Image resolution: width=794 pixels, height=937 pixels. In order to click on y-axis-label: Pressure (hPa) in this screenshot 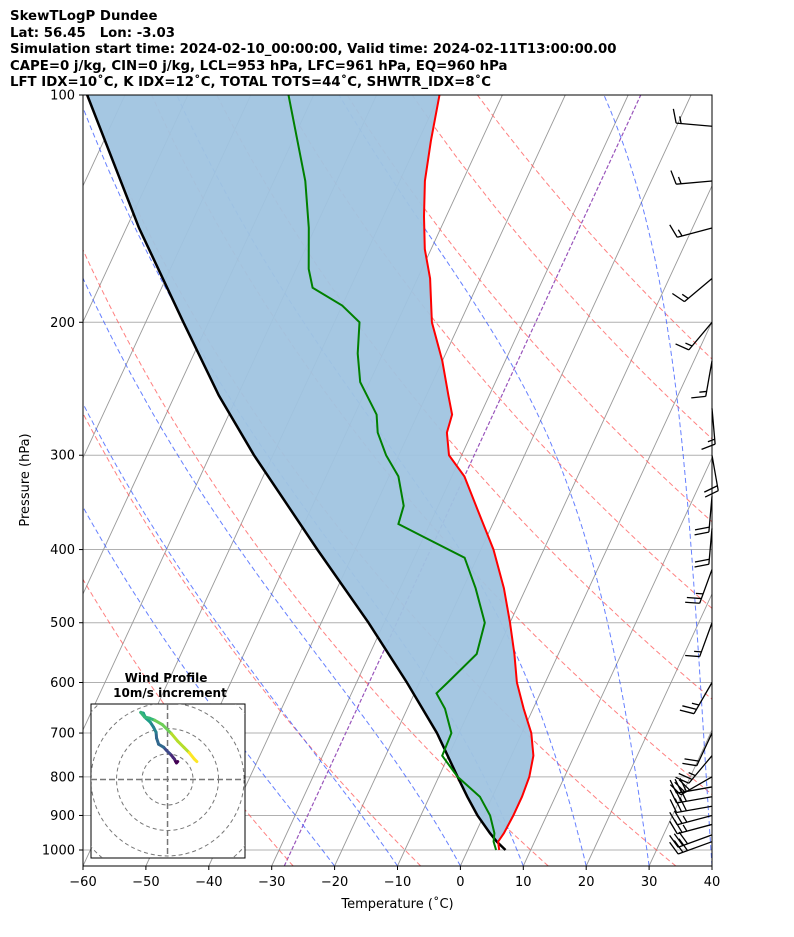, I will do `click(25, 479)`.